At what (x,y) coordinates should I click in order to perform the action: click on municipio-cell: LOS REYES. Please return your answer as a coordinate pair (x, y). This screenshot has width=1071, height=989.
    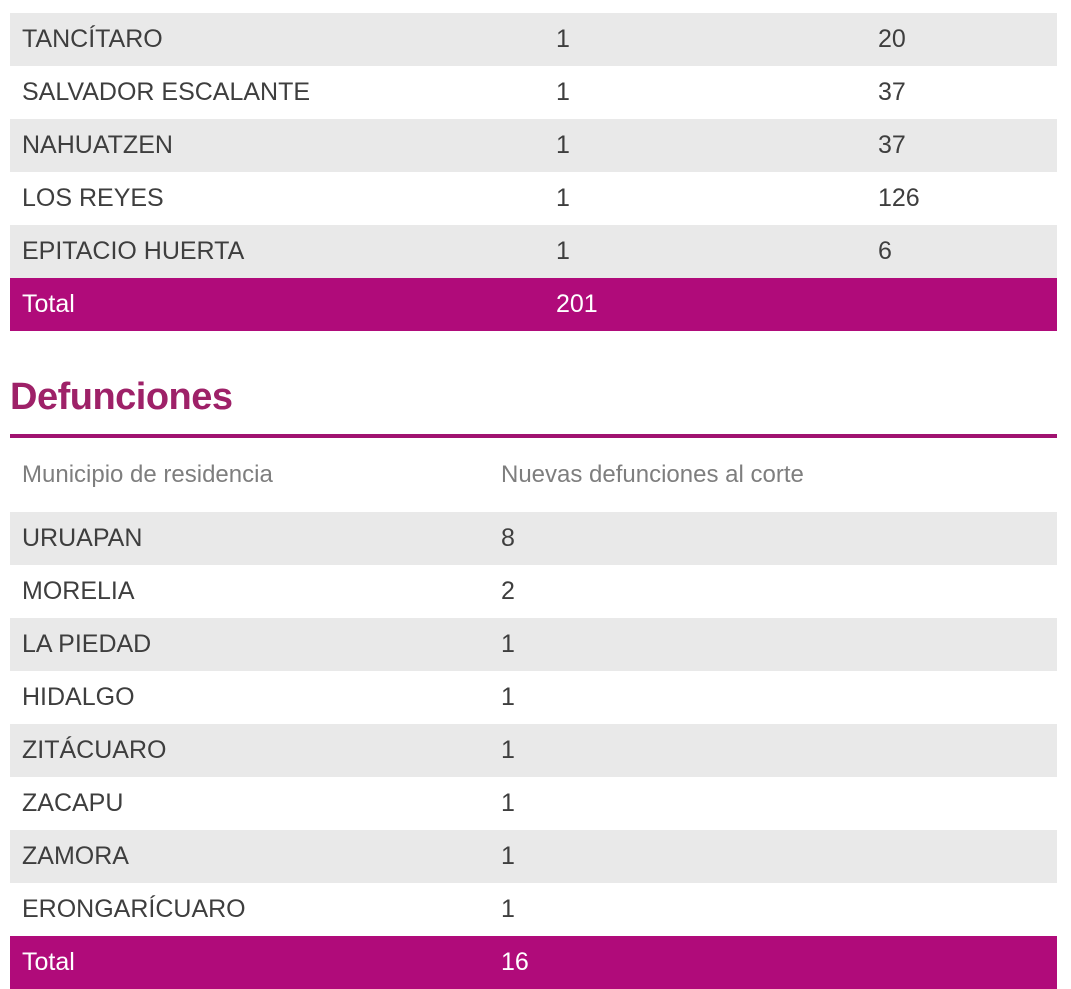
    Looking at the image, I should click on (277, 198).